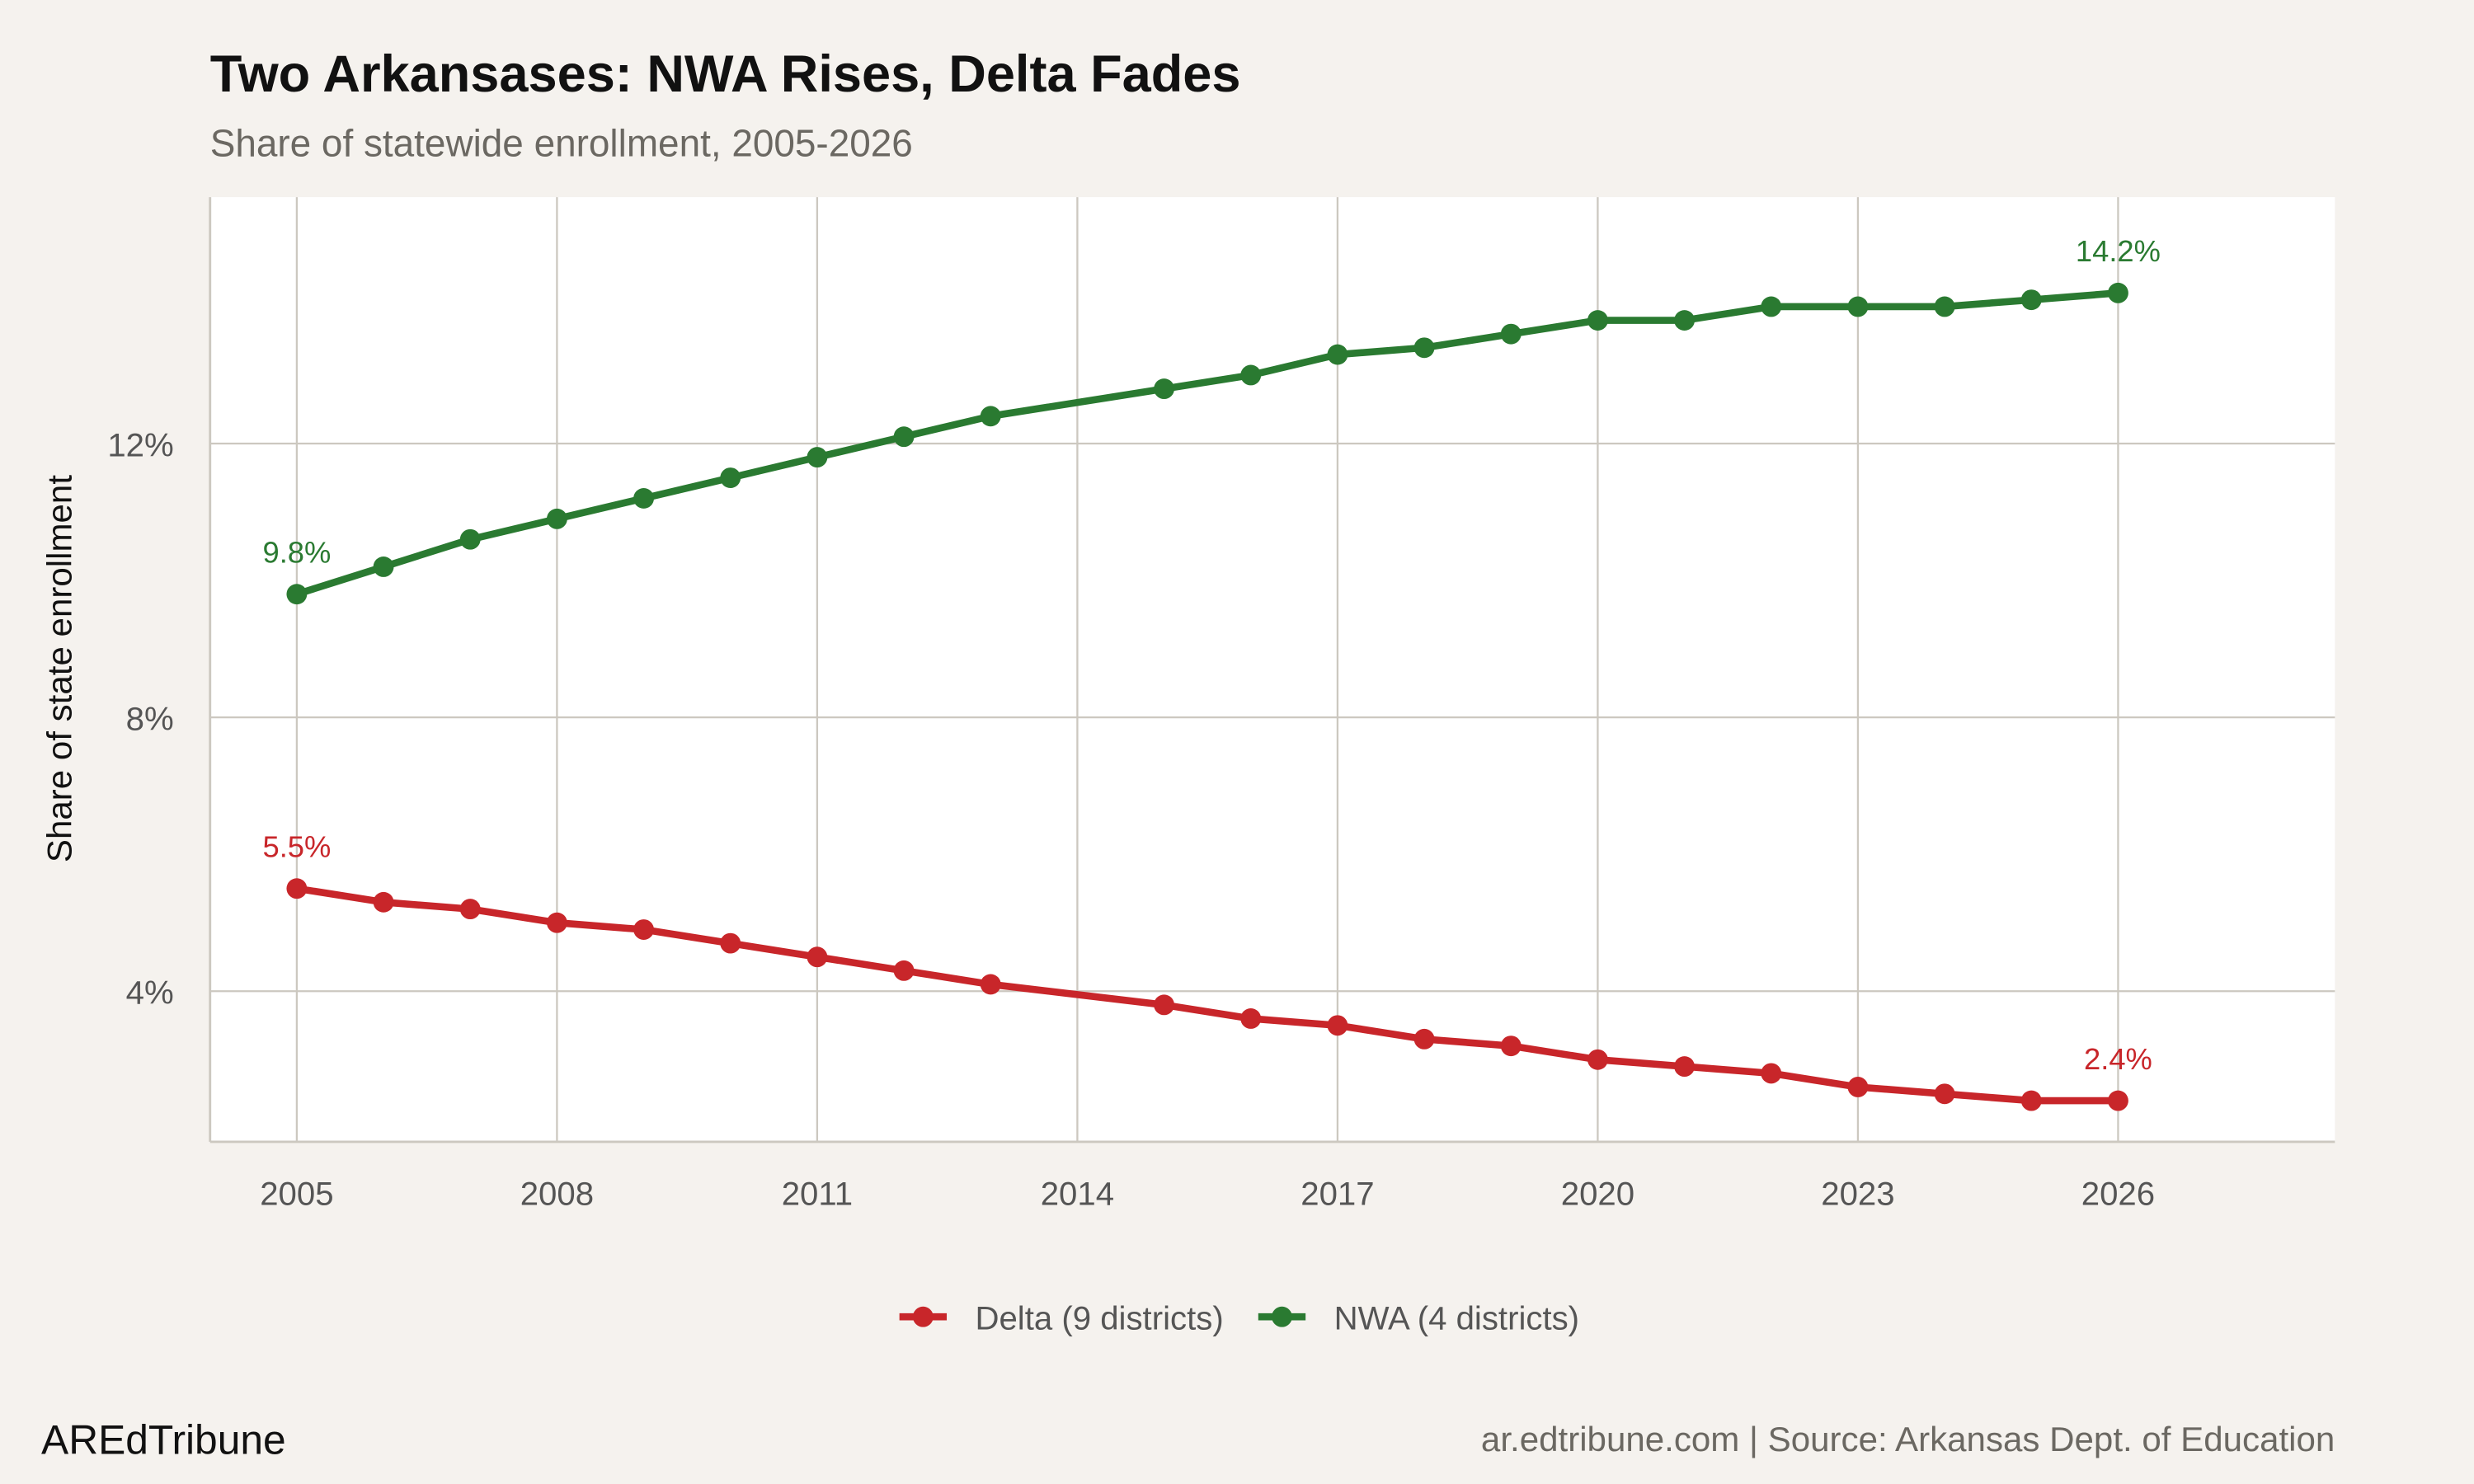 Image resolution: width=2474 pixels, height=1484 pixels. Describe the element at coordinates (1456, 1318) in the screenshot. I see `legend-label: NWA (4 districts)` at that location.